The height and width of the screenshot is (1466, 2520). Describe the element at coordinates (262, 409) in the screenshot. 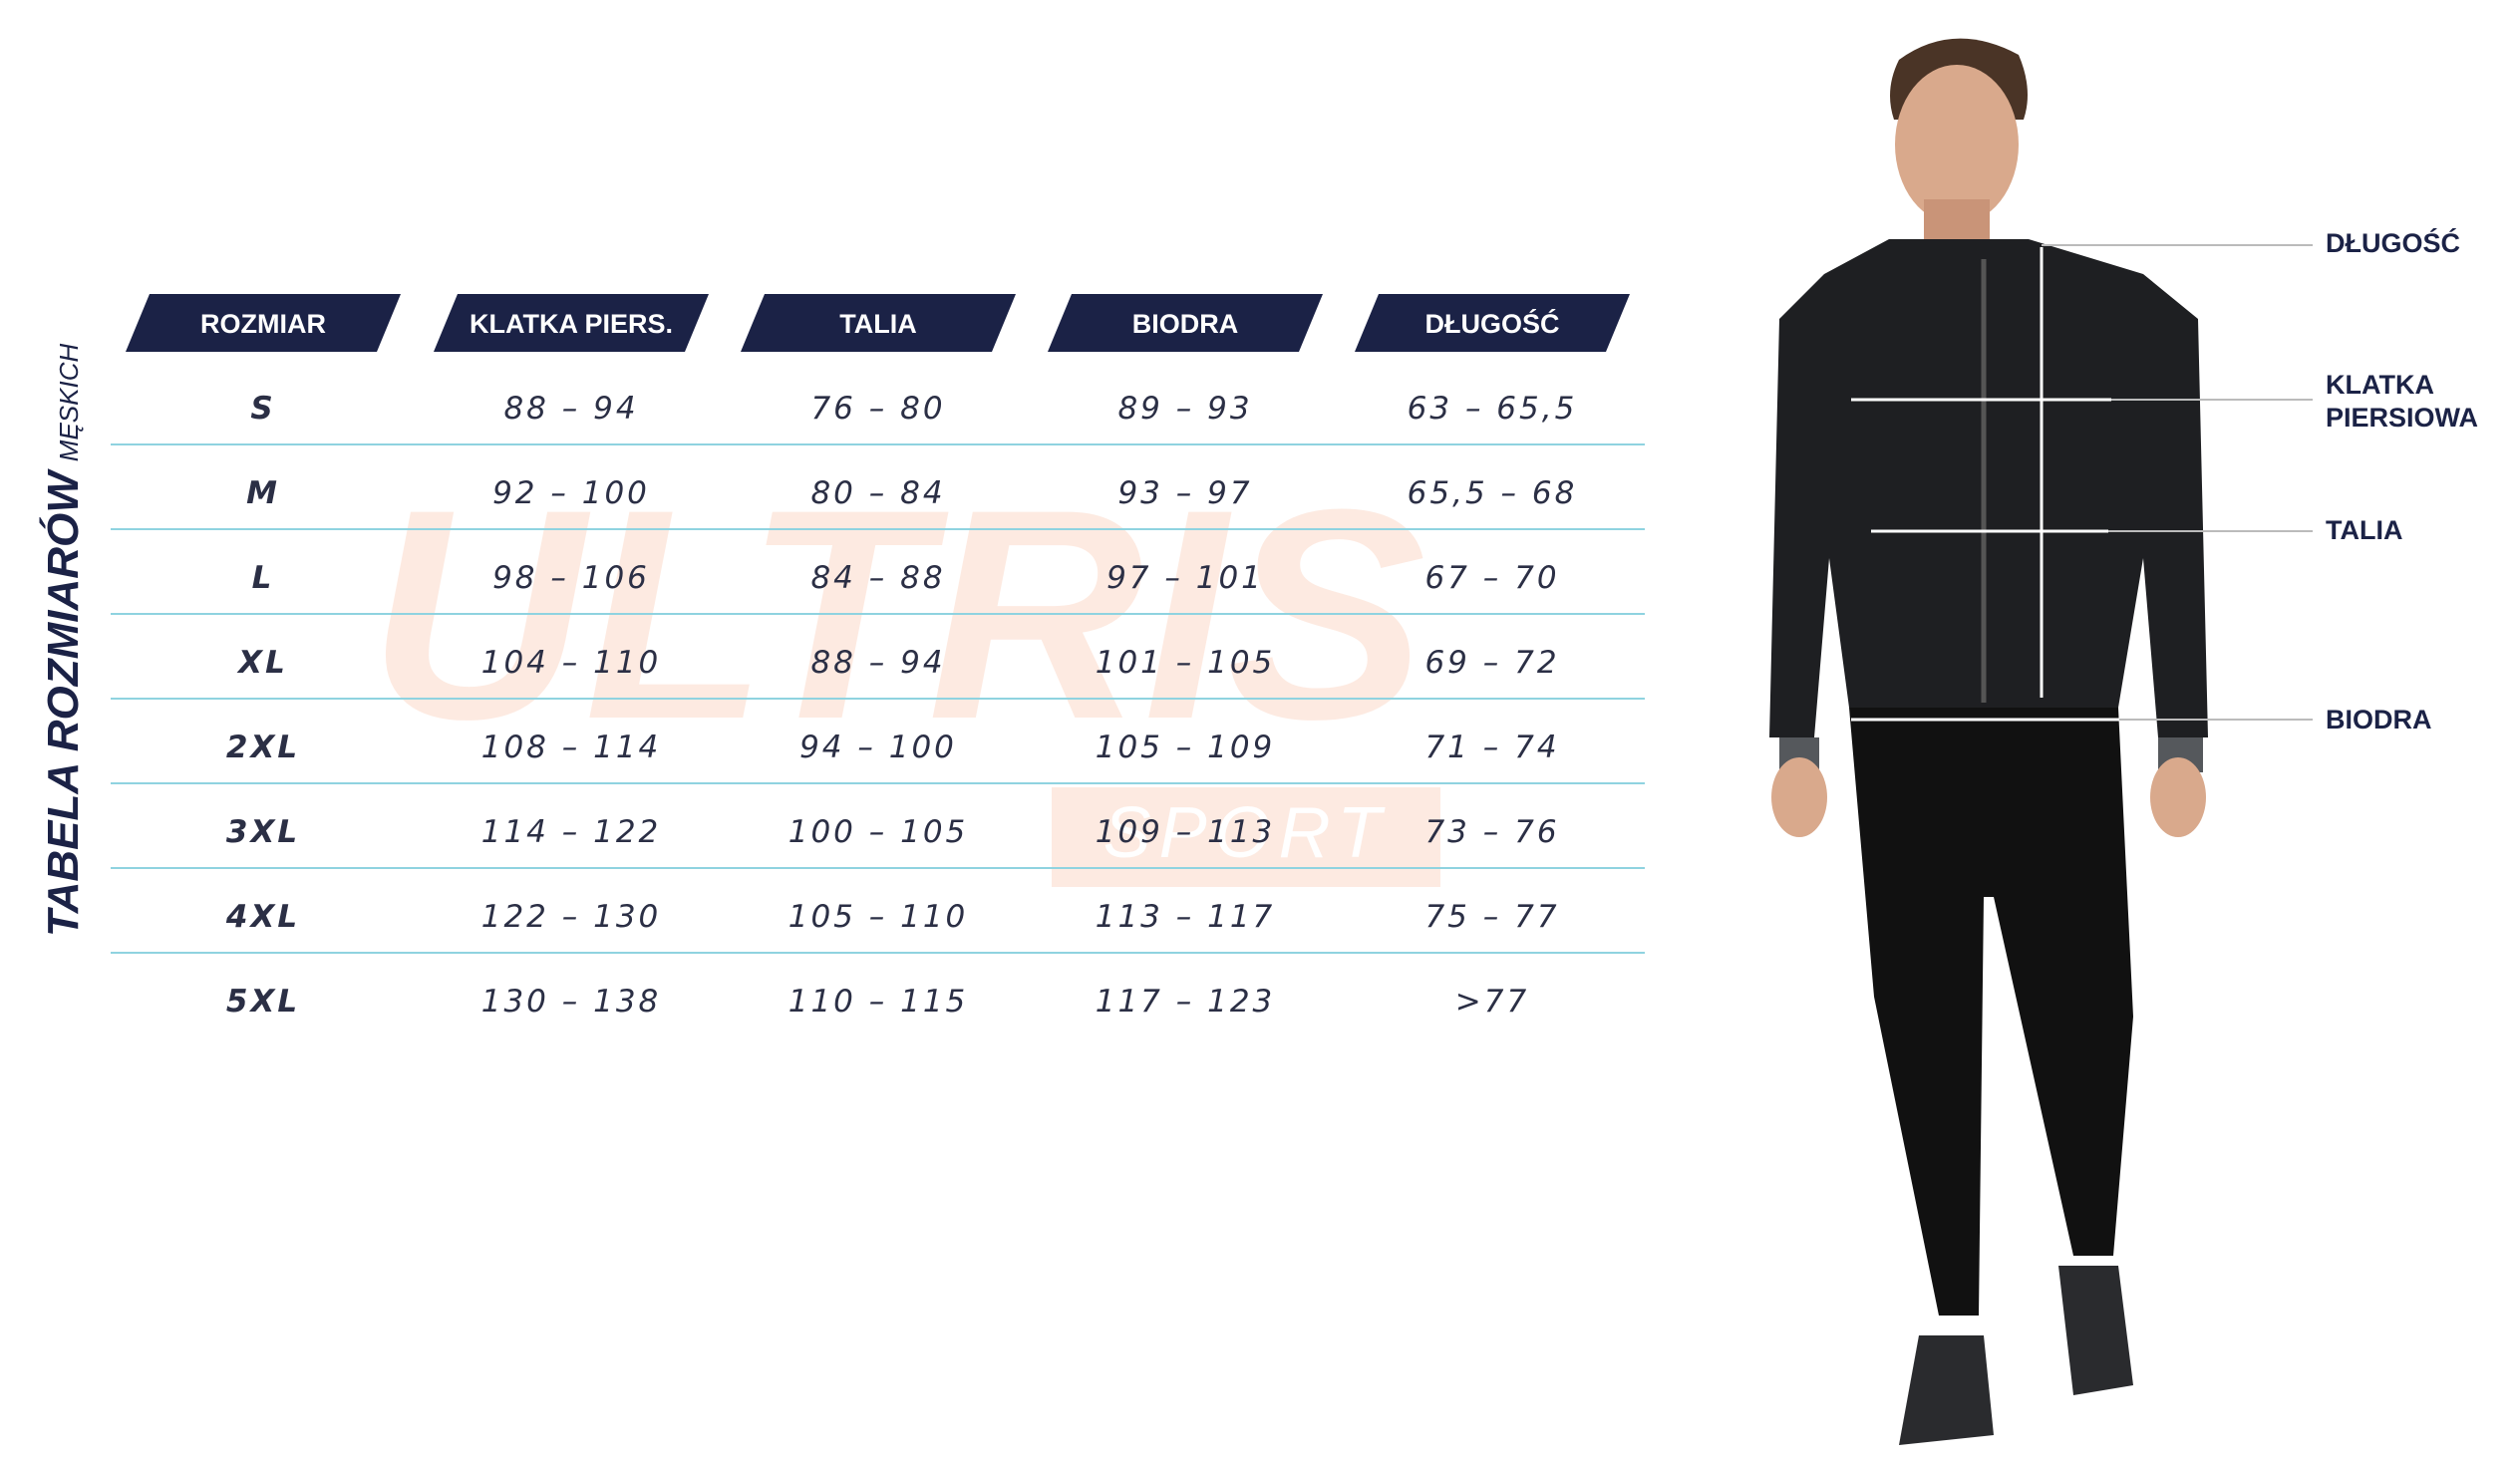

I see `size-label: S` at that location.